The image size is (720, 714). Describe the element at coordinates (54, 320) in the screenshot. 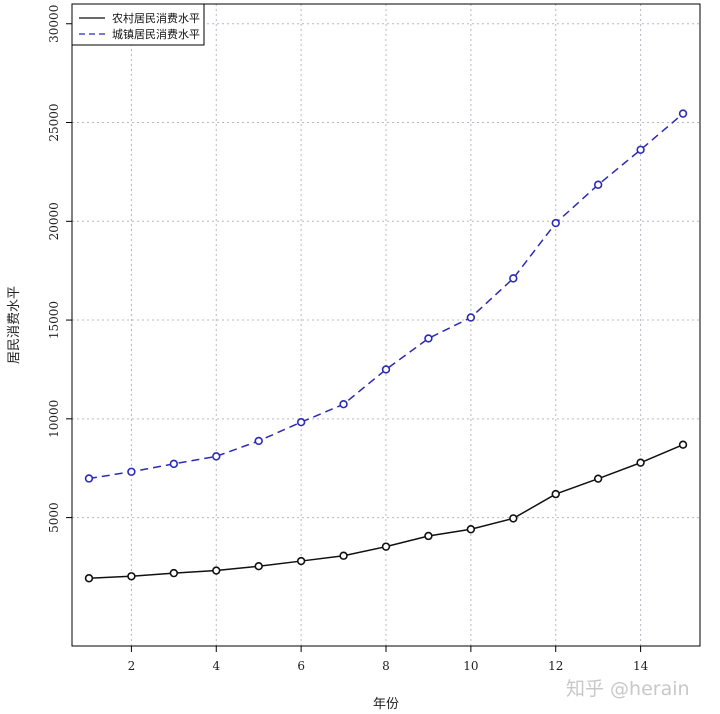

I see `y-tick-label: 15000` at that location.